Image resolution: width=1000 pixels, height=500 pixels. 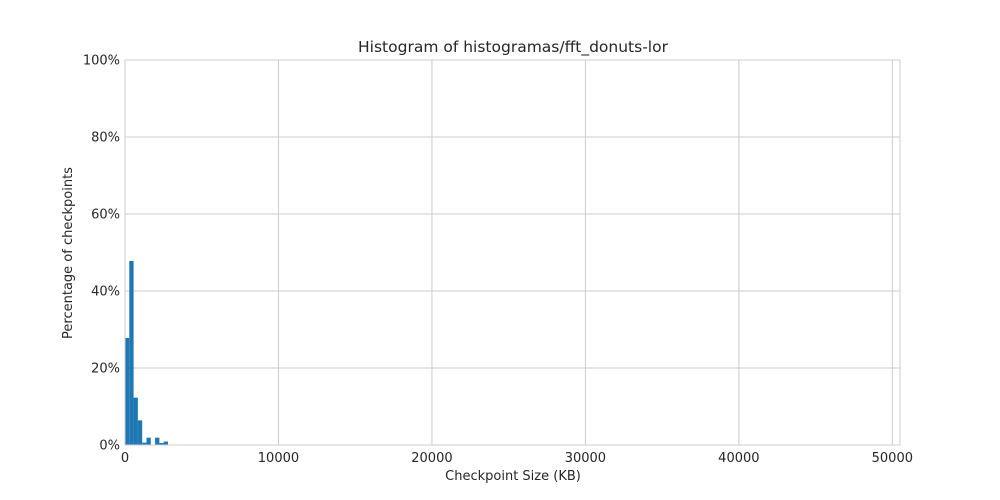 I want to click on x-axis-ticks: 0 10000 20000 30000 40000 50000, so click(x=517, y=458).